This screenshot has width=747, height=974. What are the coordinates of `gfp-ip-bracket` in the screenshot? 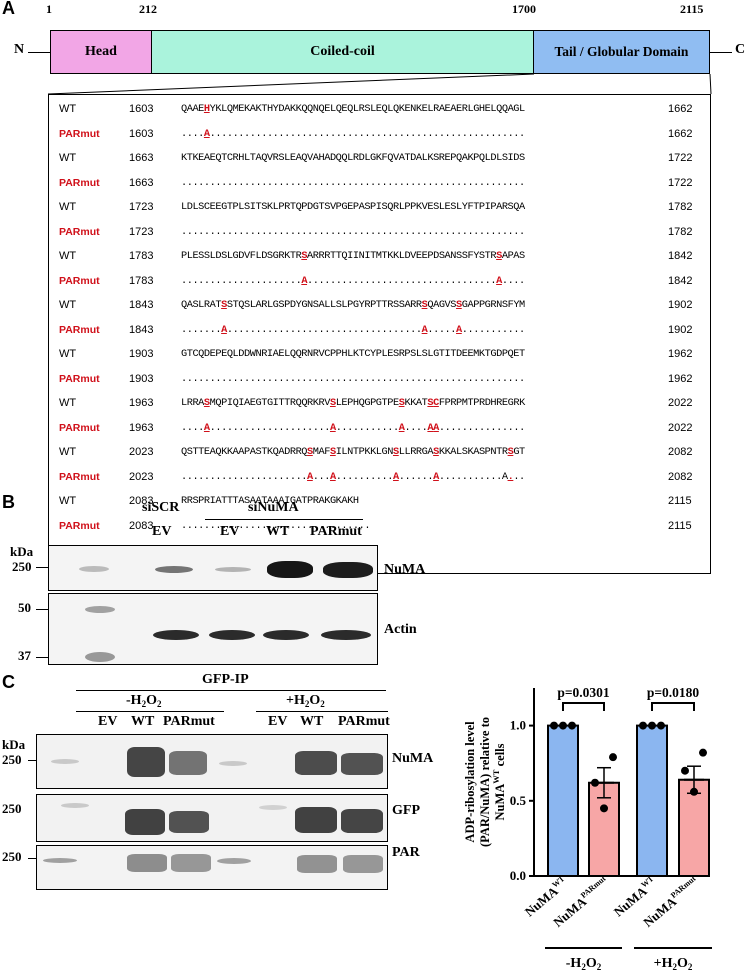 It's located at (231, 690).